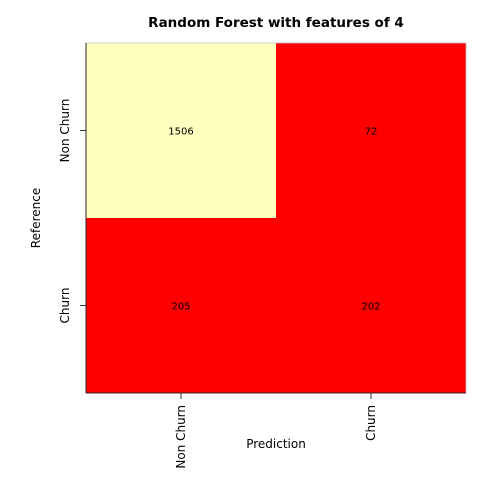 The height and width of the screenshot is (480, 480). I want to click on y-tick-label: Churn, so click(65, 306).